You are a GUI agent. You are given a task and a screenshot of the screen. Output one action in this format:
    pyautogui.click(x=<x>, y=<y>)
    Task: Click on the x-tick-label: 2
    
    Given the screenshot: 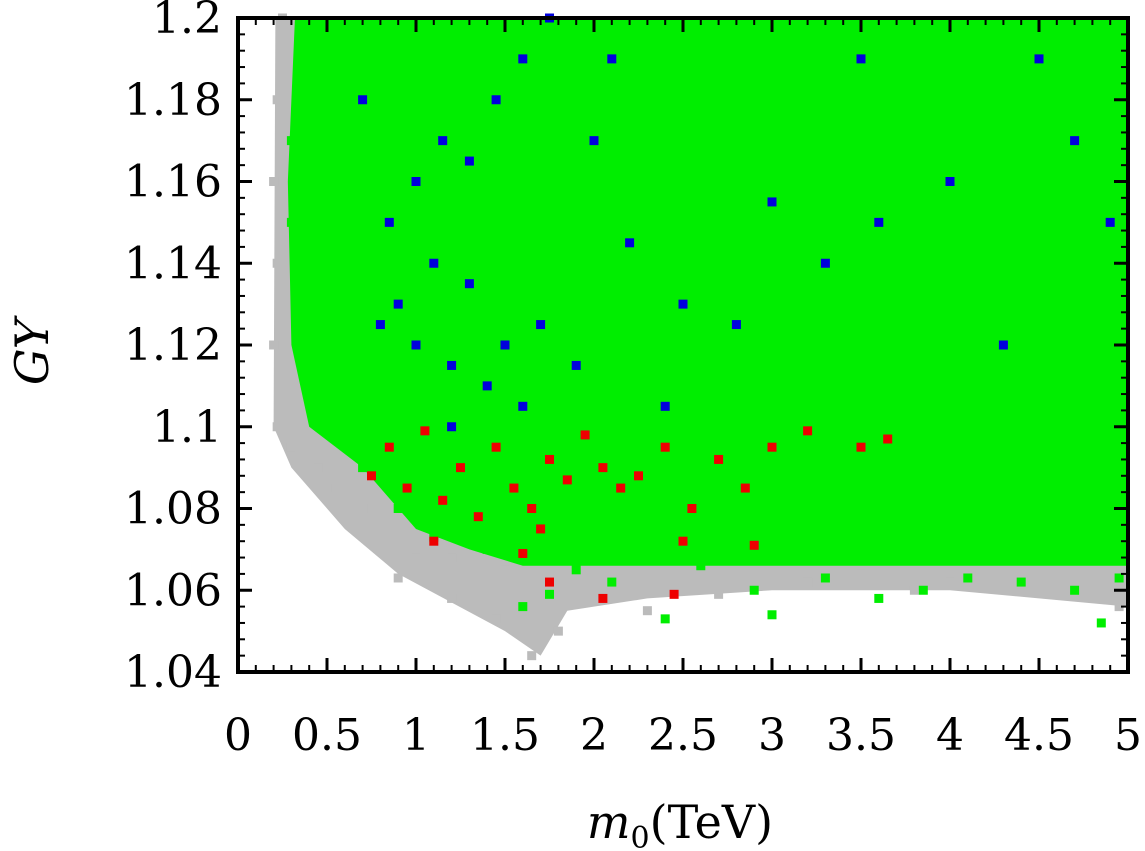 What is the action you would take?
    pyautogui.click(x=594, y=735)
    